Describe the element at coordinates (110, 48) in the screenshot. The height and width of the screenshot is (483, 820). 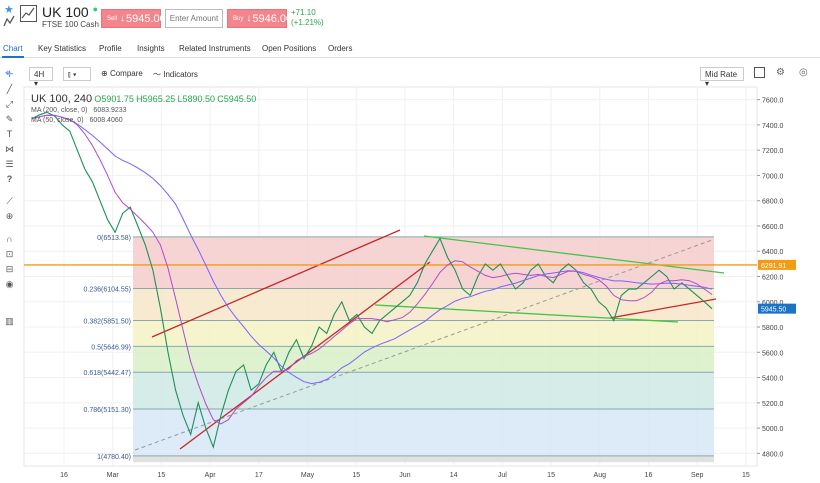
I see `tab-profile: Profile` at that location.